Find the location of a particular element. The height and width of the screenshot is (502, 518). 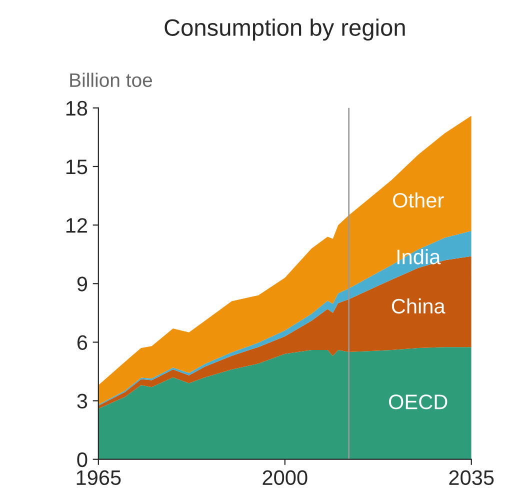

y-tick-label: 6 is located at coordinates (82, 342).